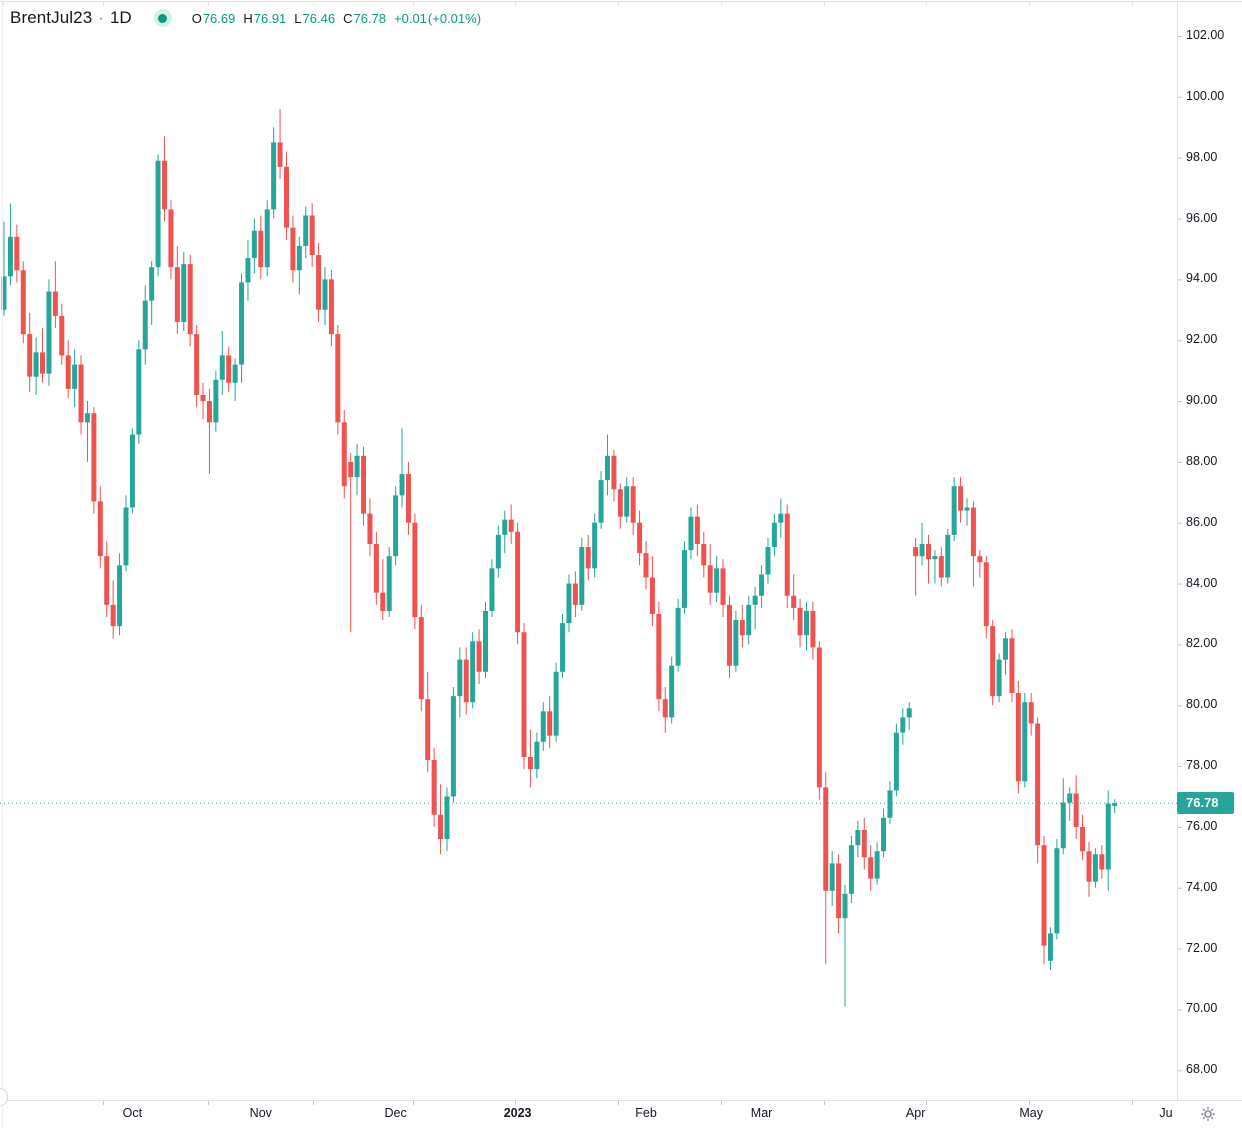 The image size is (1242, 1128). Describe the element at coordinates (1202, 278) in the screenshot. I see `price-axis-label: 94.00` at that location.